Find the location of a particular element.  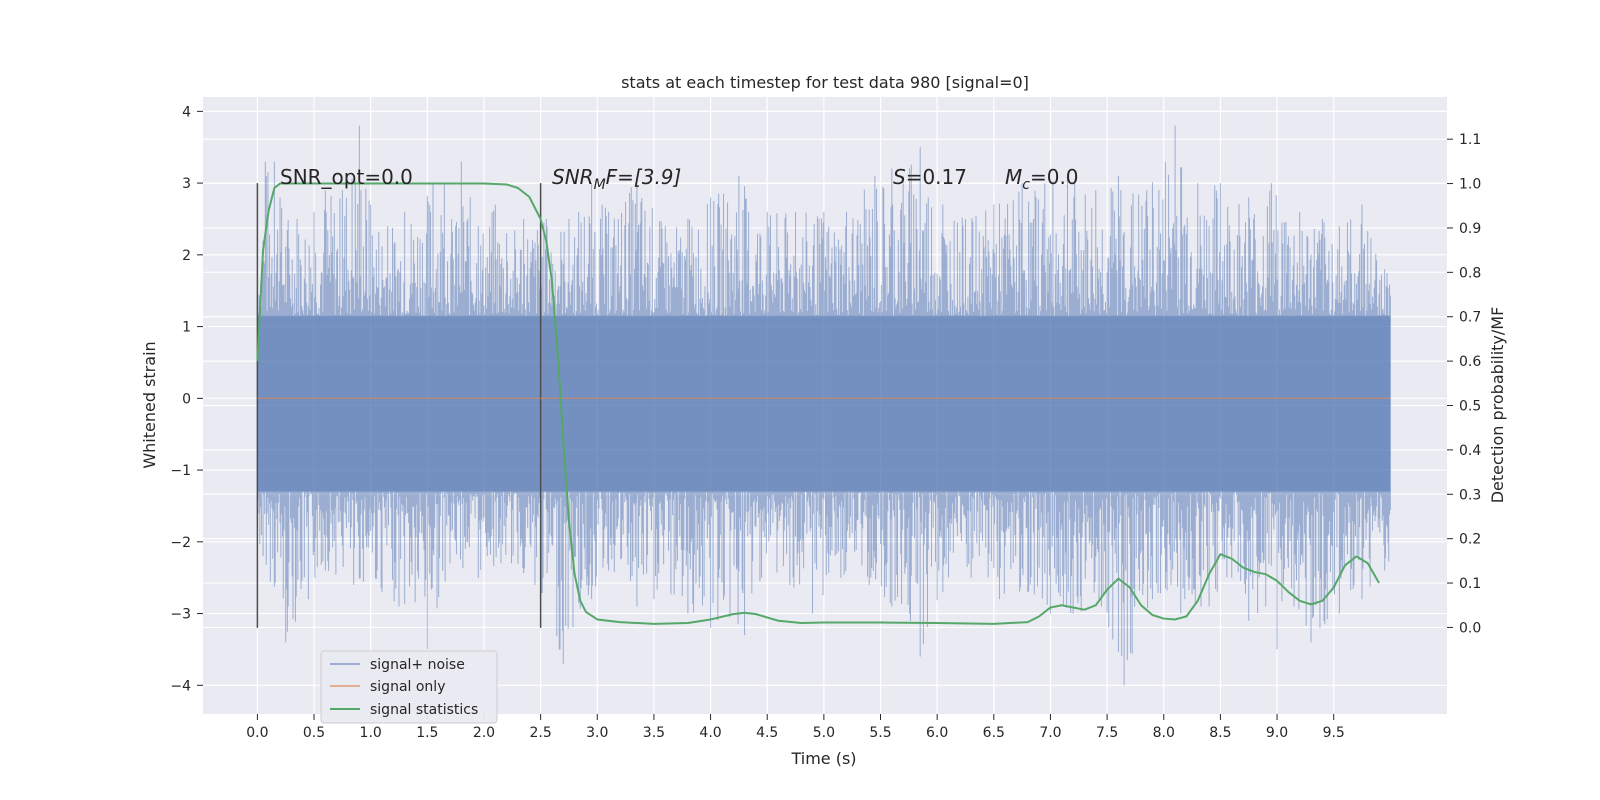

y-axis-label: Whitened strain is located at coordinates (149, 404).